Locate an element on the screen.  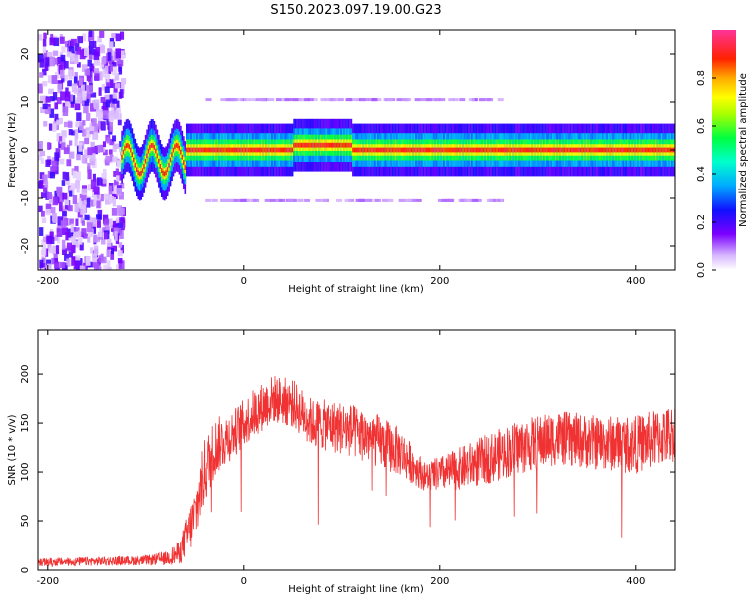
x-tick-label: 400 is located at coordinates (635, 581).